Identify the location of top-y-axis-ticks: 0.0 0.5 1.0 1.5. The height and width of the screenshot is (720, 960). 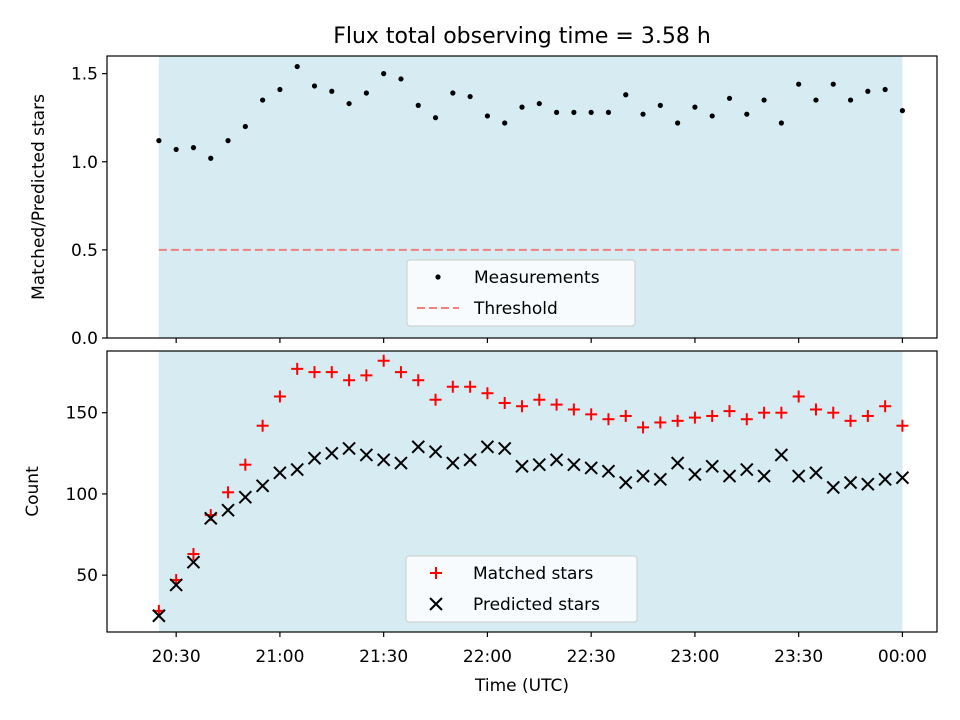
(89, 207).